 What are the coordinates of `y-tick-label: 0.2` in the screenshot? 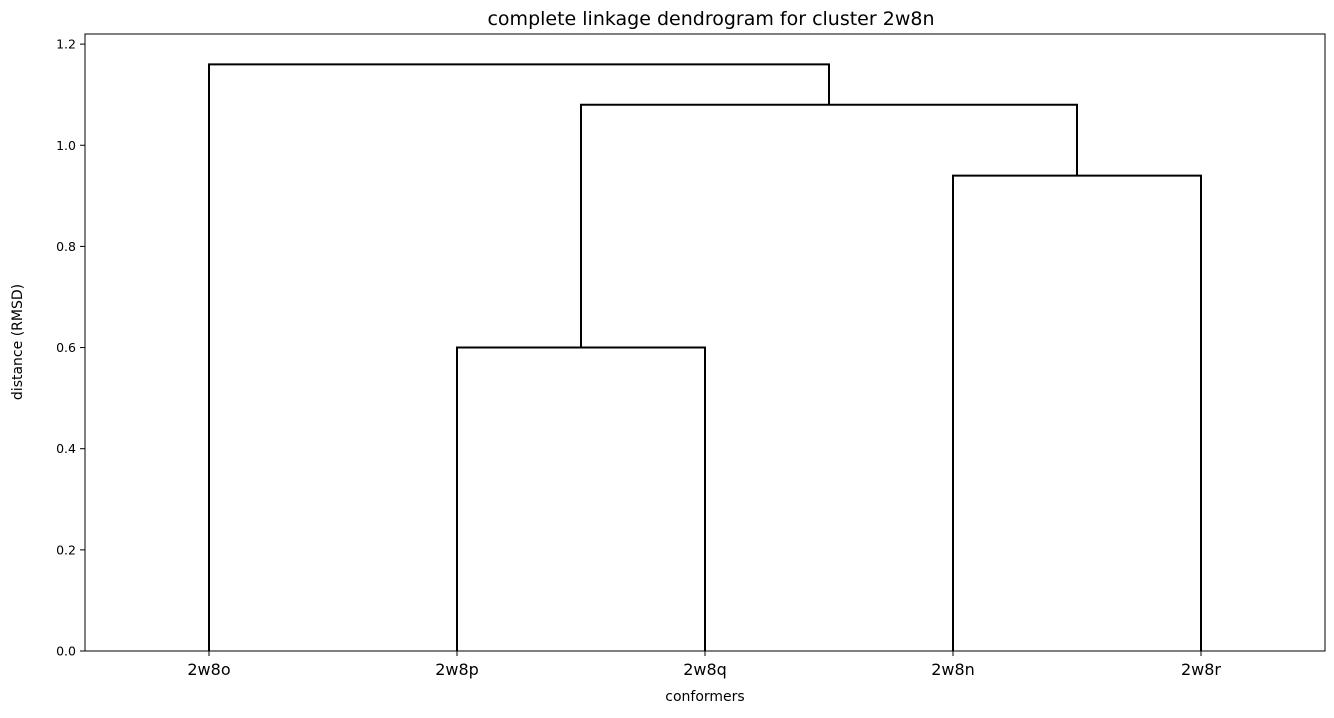 It's located at (66, 549).